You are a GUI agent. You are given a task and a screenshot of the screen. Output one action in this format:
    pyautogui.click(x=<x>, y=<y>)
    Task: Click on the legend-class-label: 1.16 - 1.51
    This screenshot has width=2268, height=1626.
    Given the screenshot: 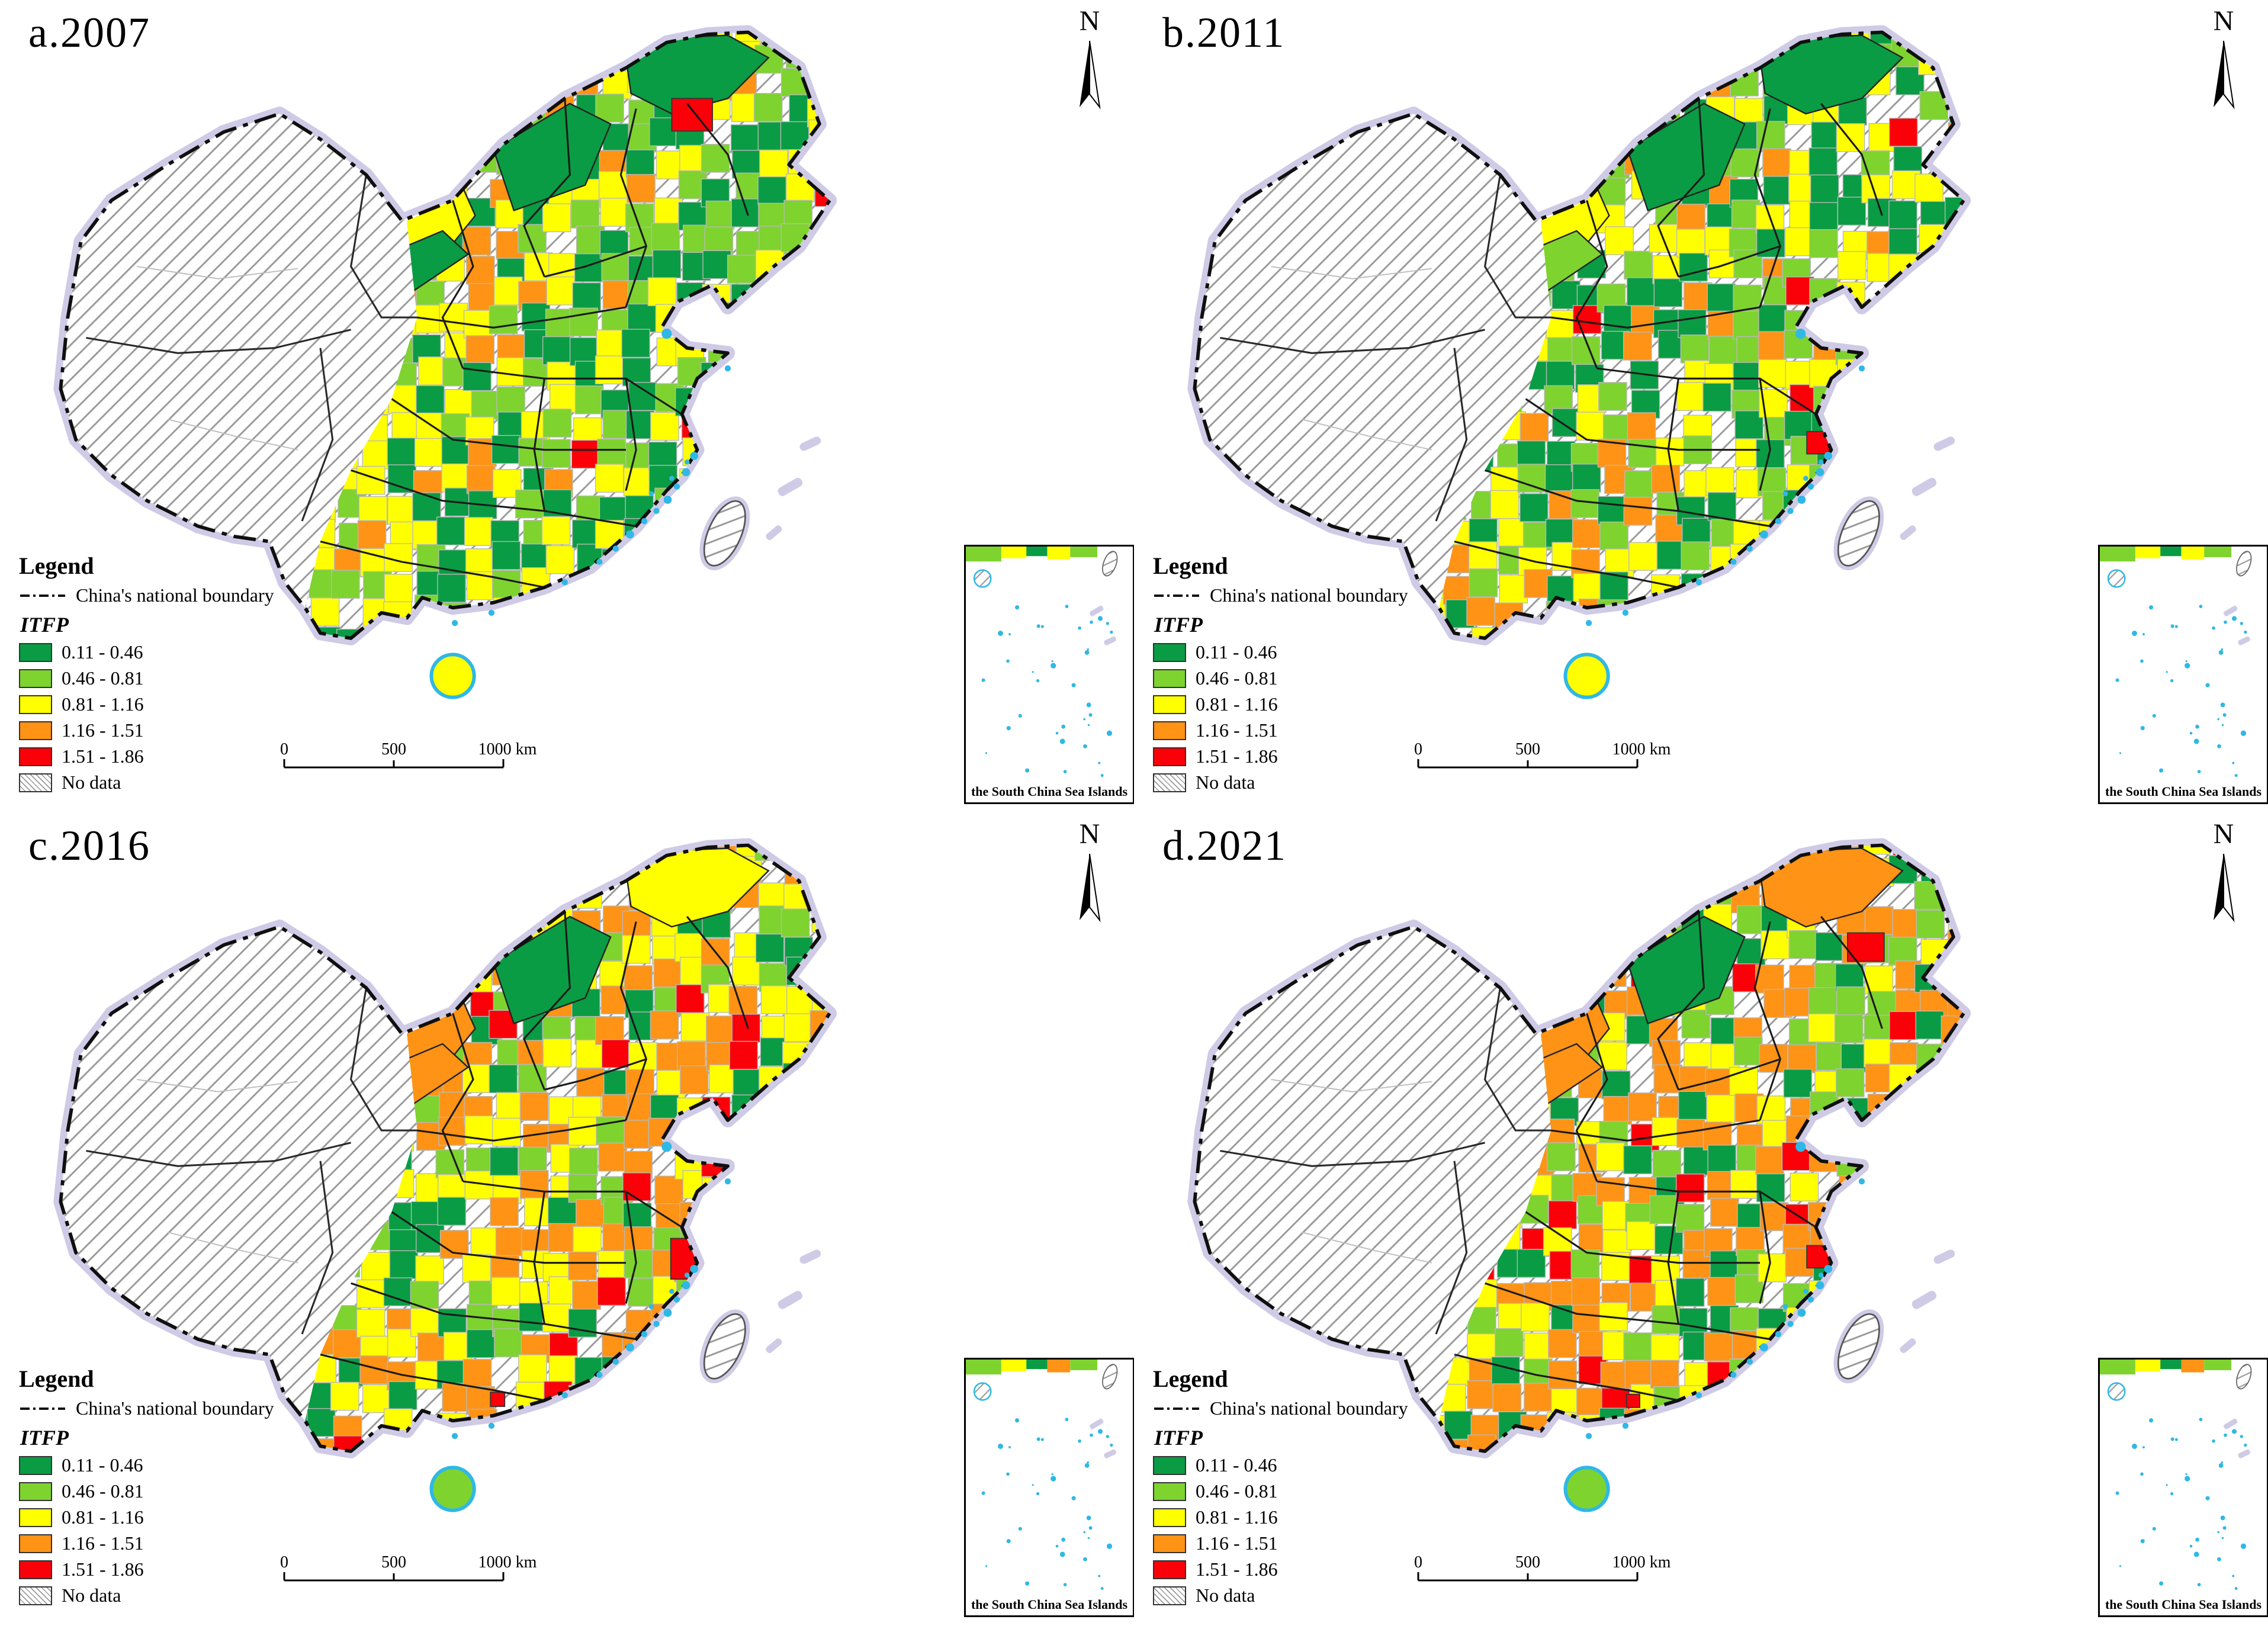 What is the action you would take?
    pyautogui.click(x=103, y=730)
    